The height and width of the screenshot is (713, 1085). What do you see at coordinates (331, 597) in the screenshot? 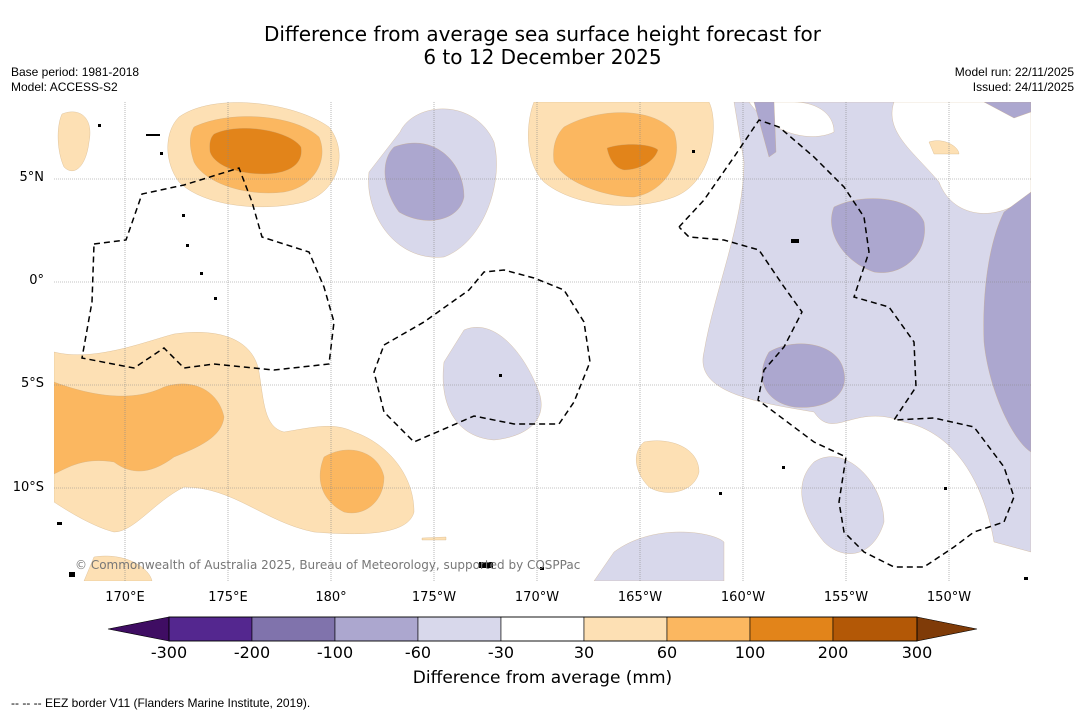
I see `lon-label: 180°` at bounding box center [331, 597].